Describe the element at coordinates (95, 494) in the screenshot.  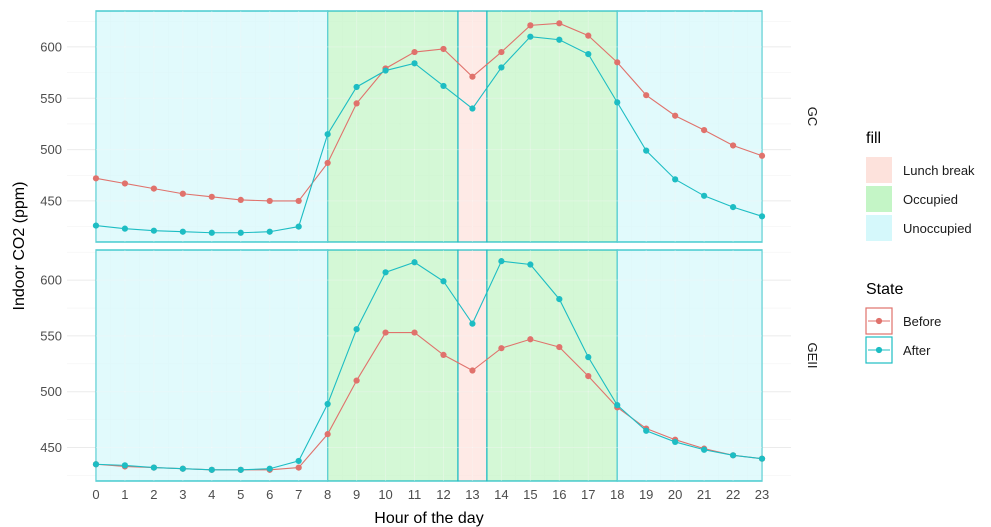
I see `x-tick-label: 0` at that location.